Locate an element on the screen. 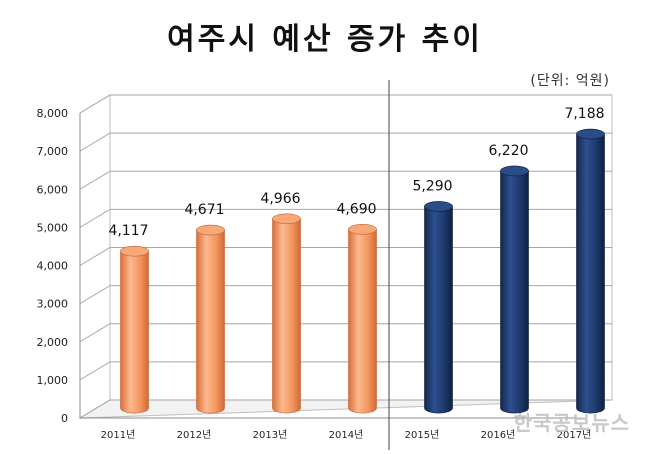 The height and width of the screenshot is (454, 650). x-tick-label: 2013년 is located at coordinates (270, 435).